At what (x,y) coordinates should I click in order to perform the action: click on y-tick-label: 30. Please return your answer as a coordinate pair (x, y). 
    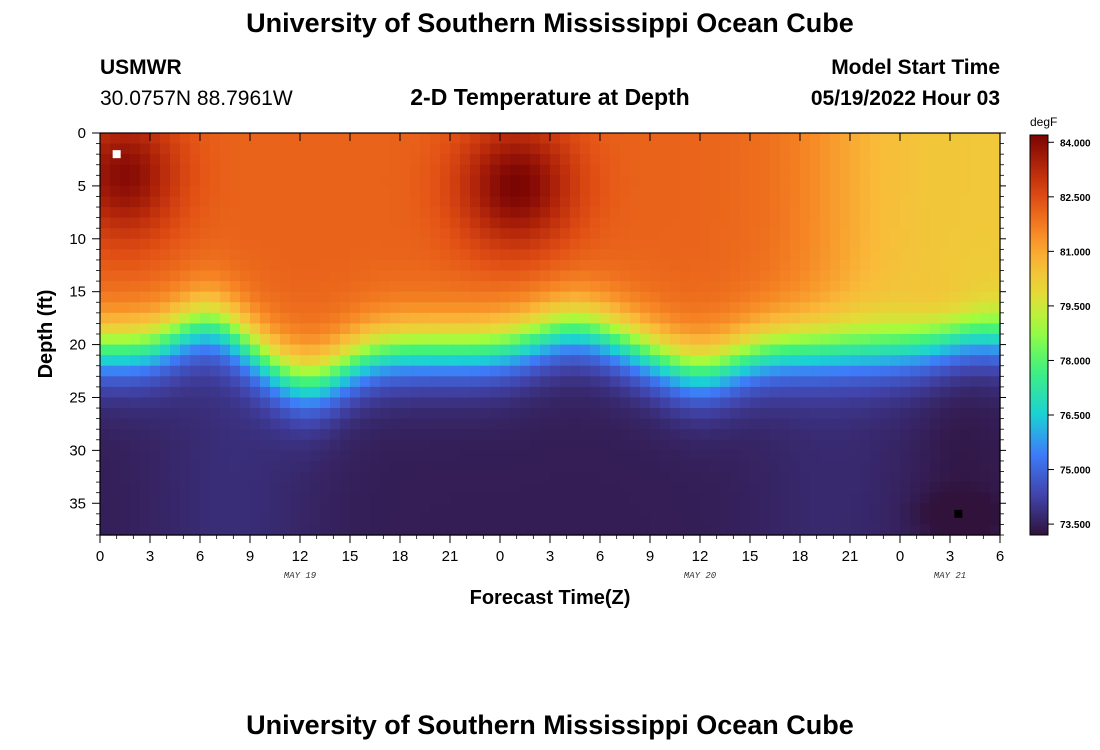
    Looking at the image, I should click on (77, 450).